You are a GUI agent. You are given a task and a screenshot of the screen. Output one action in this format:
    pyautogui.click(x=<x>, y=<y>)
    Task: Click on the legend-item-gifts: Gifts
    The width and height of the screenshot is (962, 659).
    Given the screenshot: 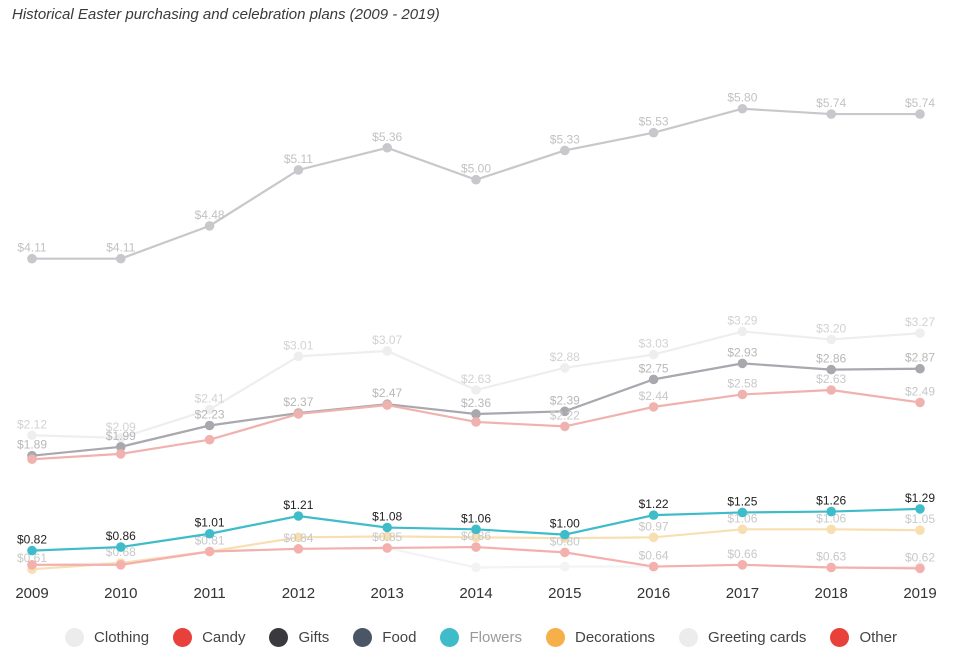 What is the action you would take?
    pyautogui.click(x=299, y=637)
    